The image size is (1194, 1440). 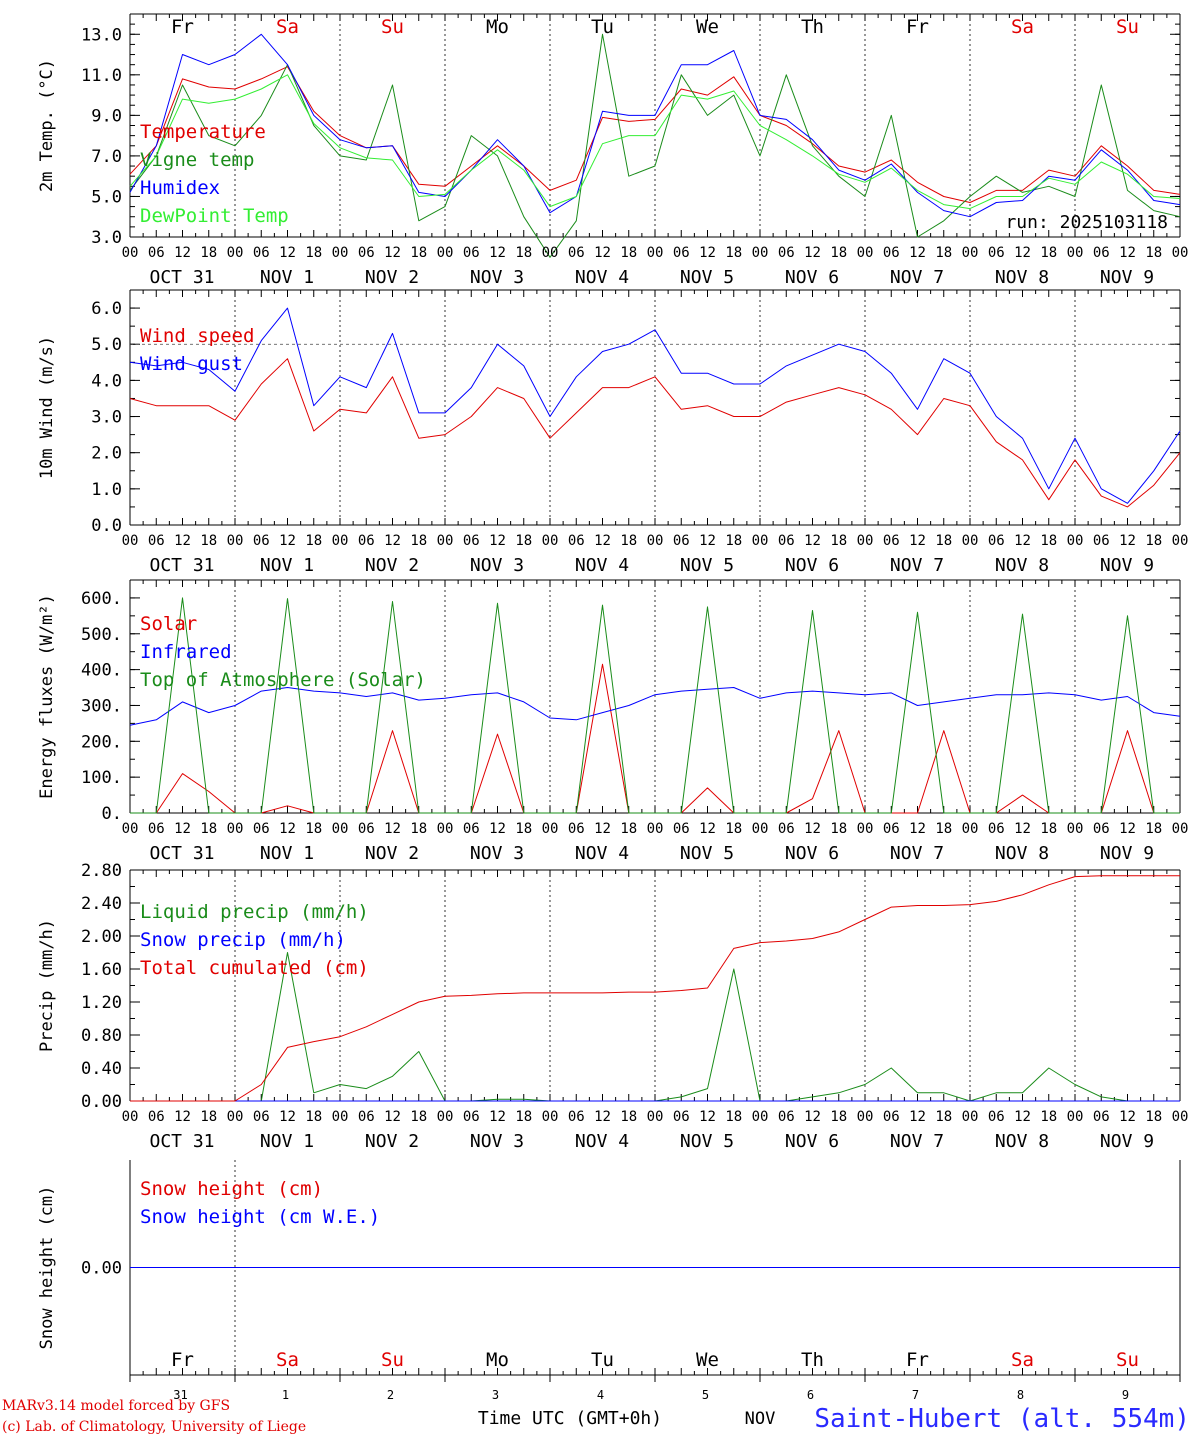 I want to click on top-day-name: Tu, so click(x=602, y=27).